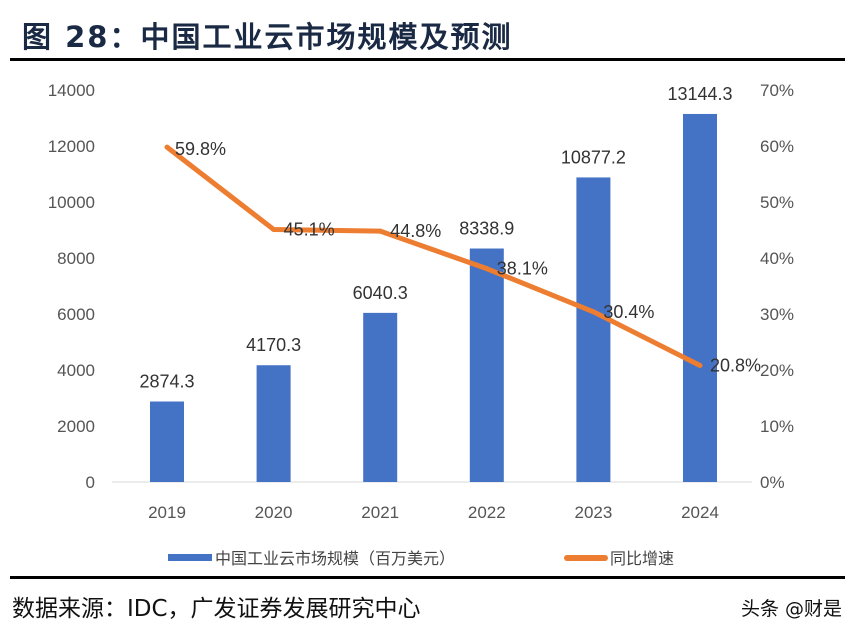 This screenshot has width=850, height=633. I want to click on left-axis-tick: 10000, so click(71, 202).